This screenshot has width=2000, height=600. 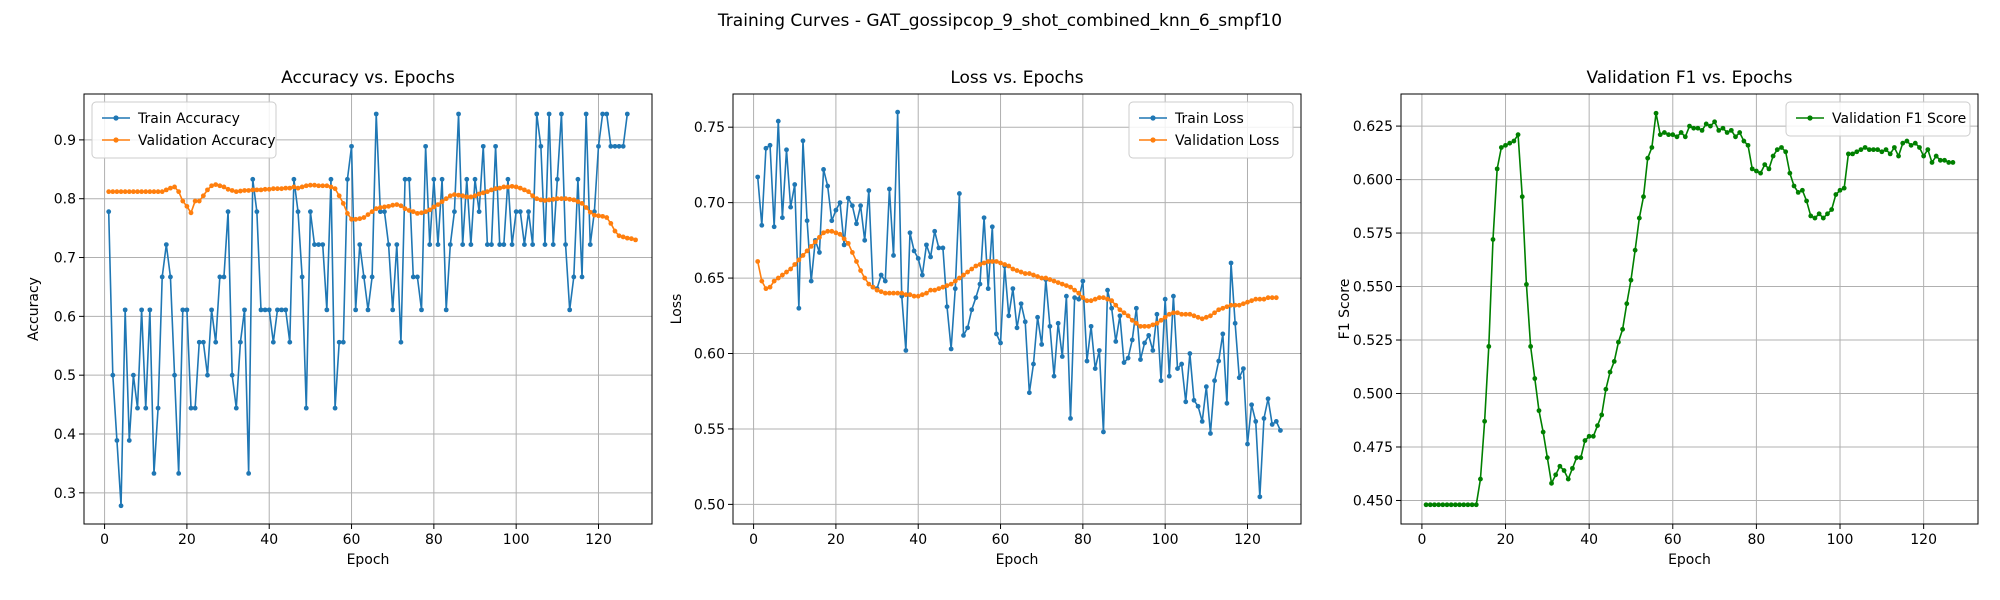 I want to click on x-tick-label: 100, so click(x=516, y=540).